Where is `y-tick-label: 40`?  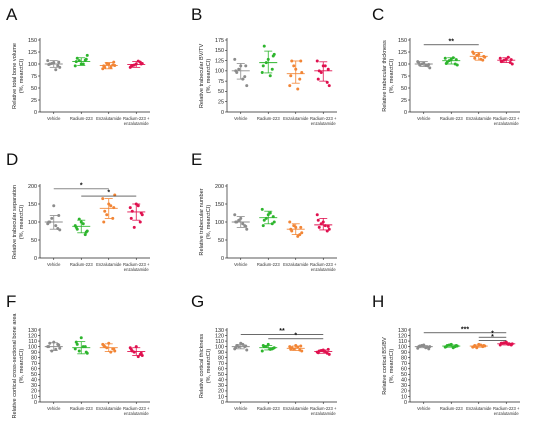 y-tick-label: 40 is located at coordinates (221, 381).